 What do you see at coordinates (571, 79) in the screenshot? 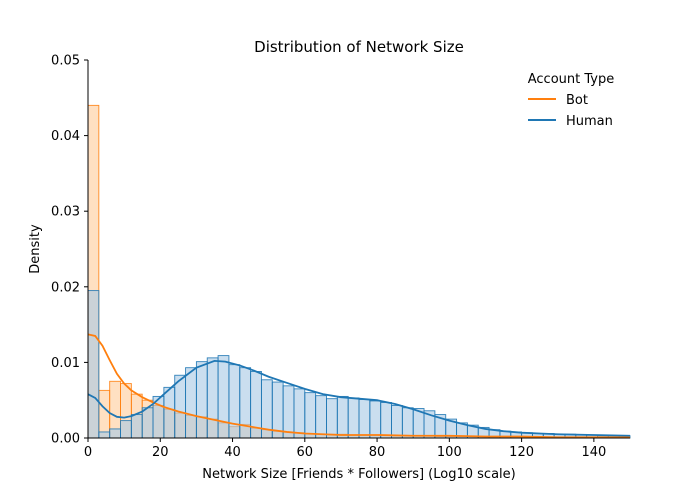
I see `legend-title: Account Type` at bounding box center [571, 79].